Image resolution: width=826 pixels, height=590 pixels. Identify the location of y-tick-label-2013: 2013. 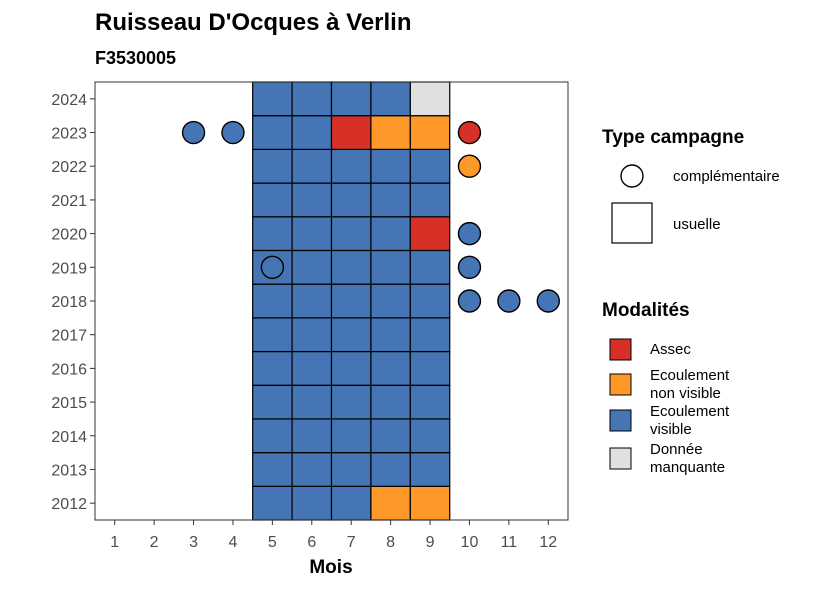
(69, 470).